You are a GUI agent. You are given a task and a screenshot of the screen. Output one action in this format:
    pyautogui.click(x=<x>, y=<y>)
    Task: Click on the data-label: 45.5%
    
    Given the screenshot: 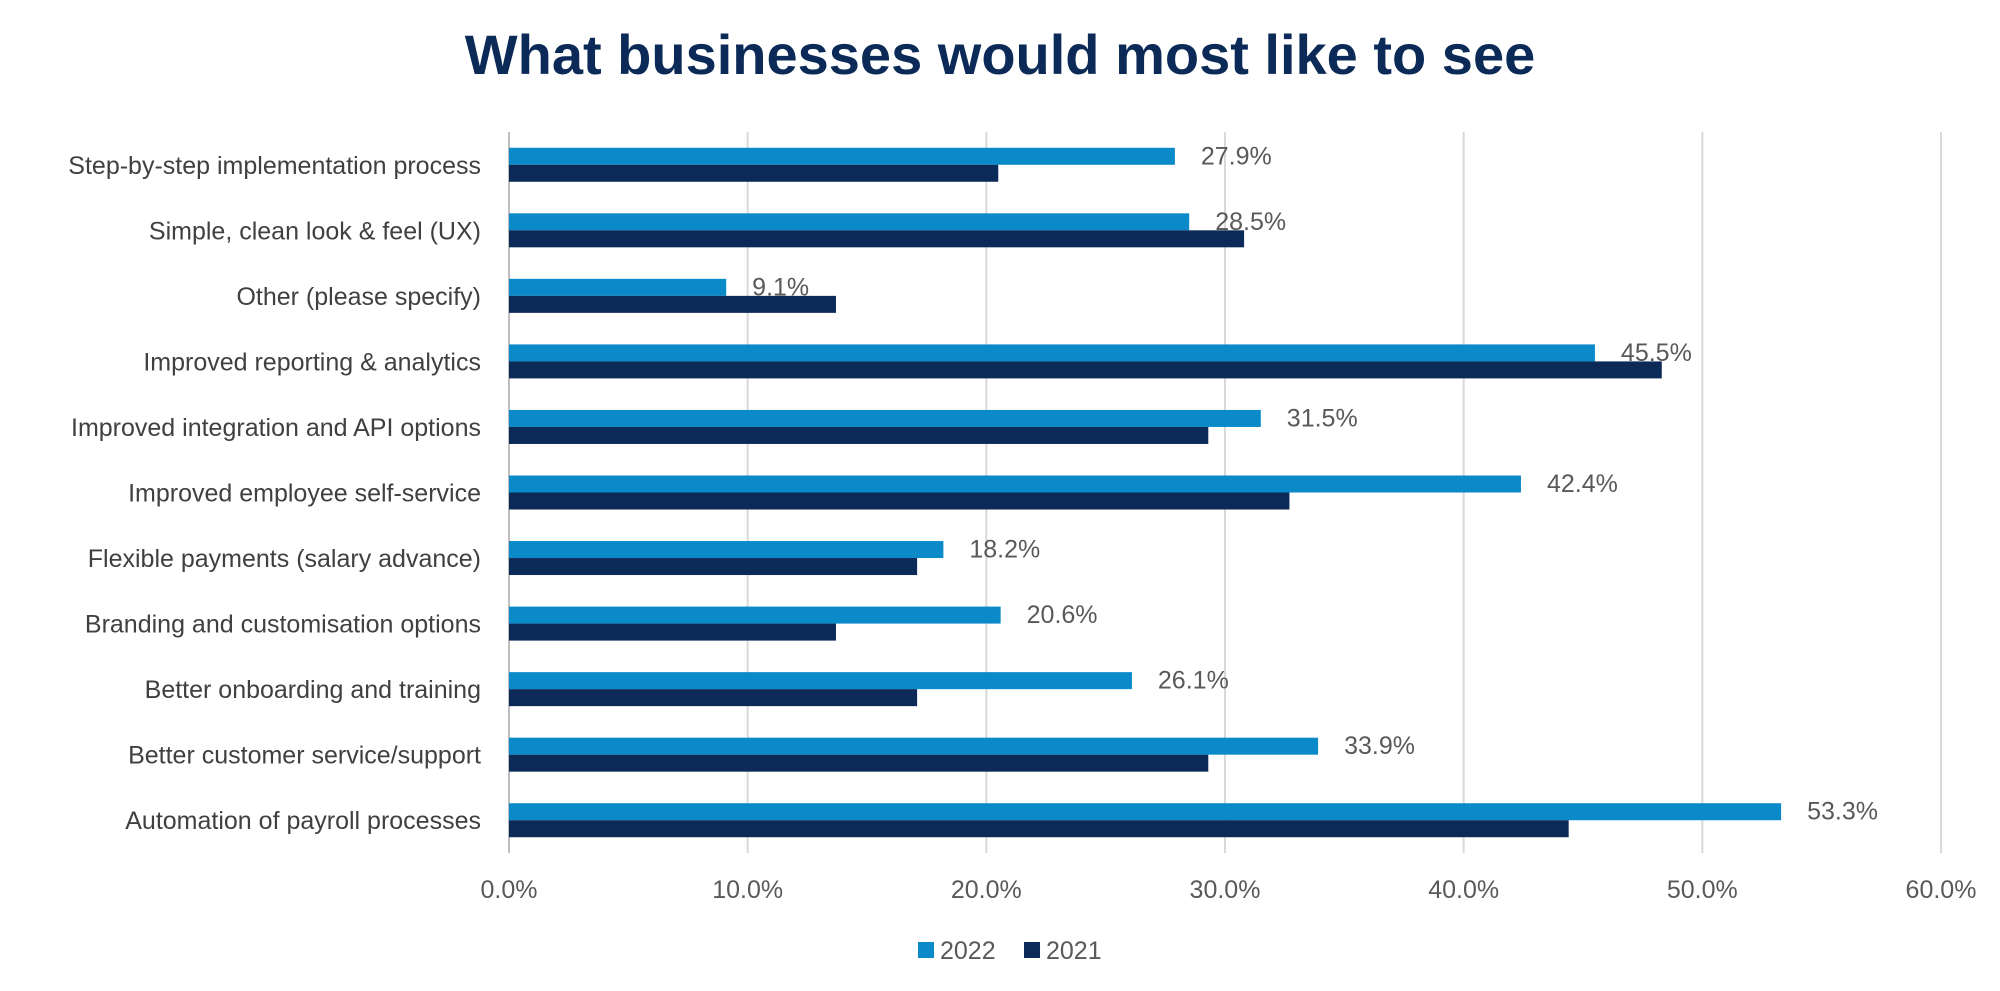 What is the action you would take?
    pyautogui.click(x=1656, y=353)
    